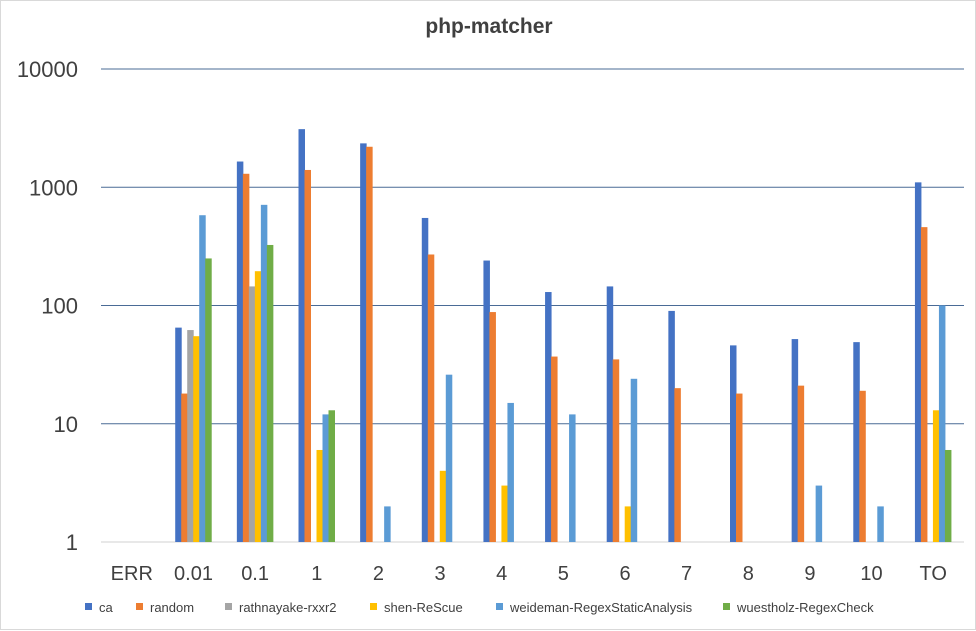 The image size is (976, 631). I want to click on legend-swatch-wuestholz-RegexCheck, so click(726, 606).